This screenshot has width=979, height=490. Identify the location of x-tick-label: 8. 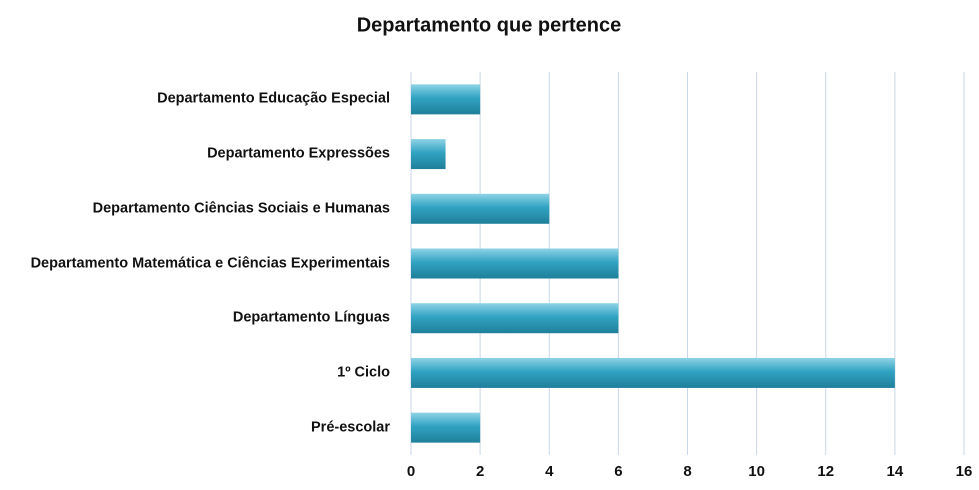
(687, 471).